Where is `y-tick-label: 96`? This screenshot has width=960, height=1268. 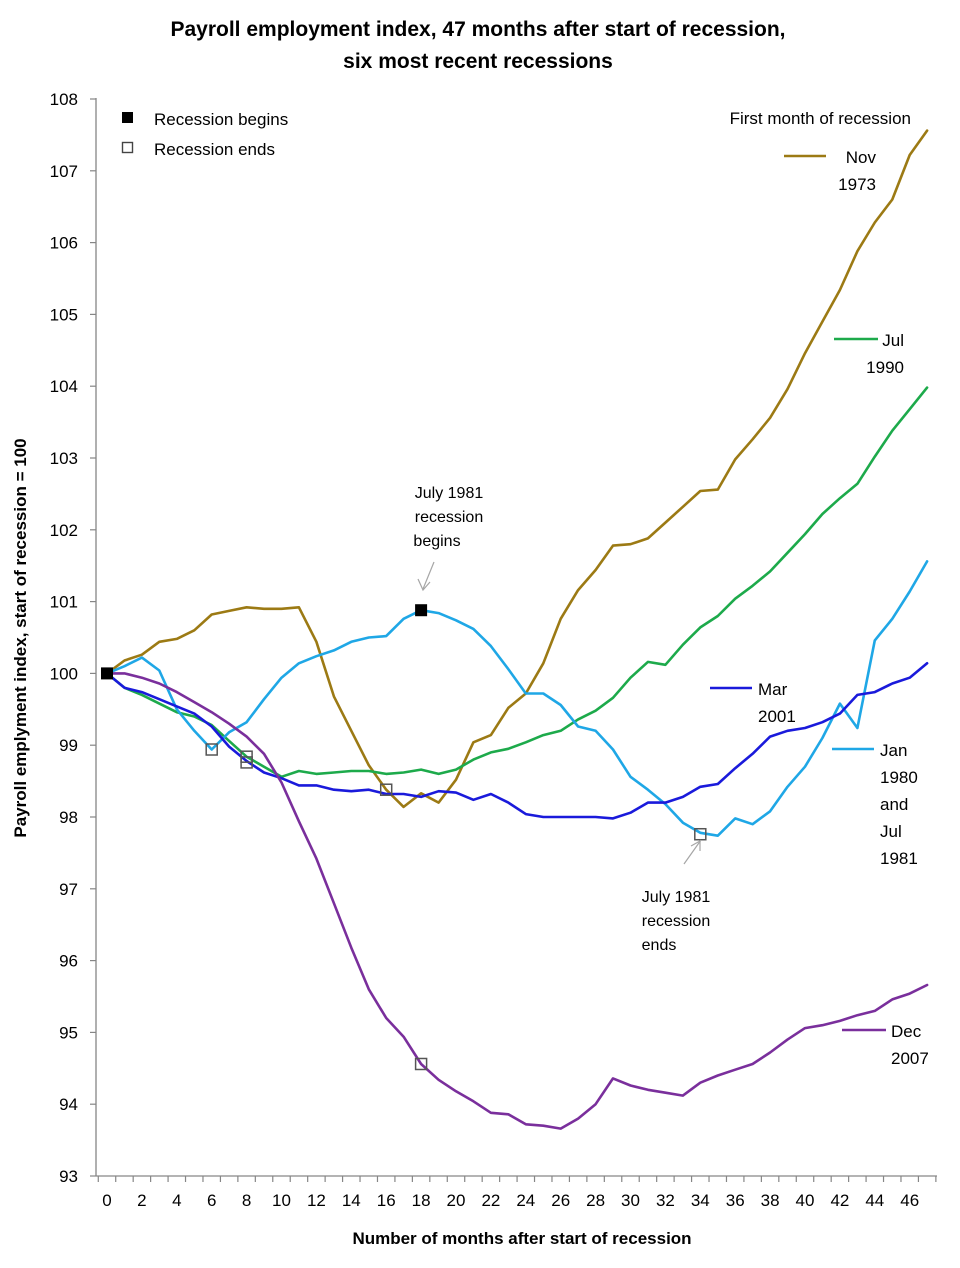
y-tick-label: 96 is located at coordinates (68, 961).